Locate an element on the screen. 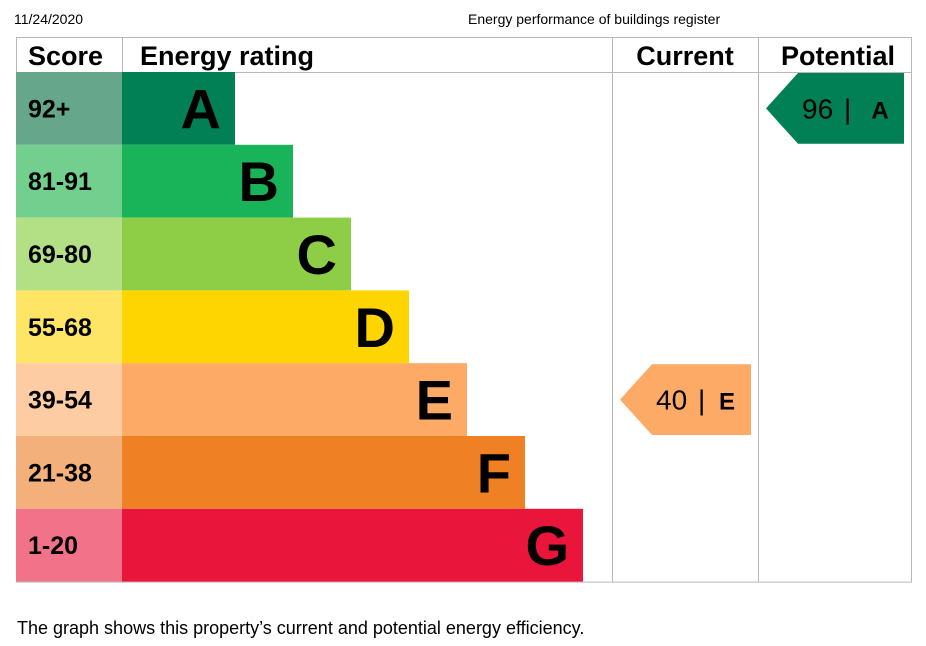 Image resolution: width=926 pixels, height=646 pixels. score-column-header: Score is located at coordinates (65, 56).